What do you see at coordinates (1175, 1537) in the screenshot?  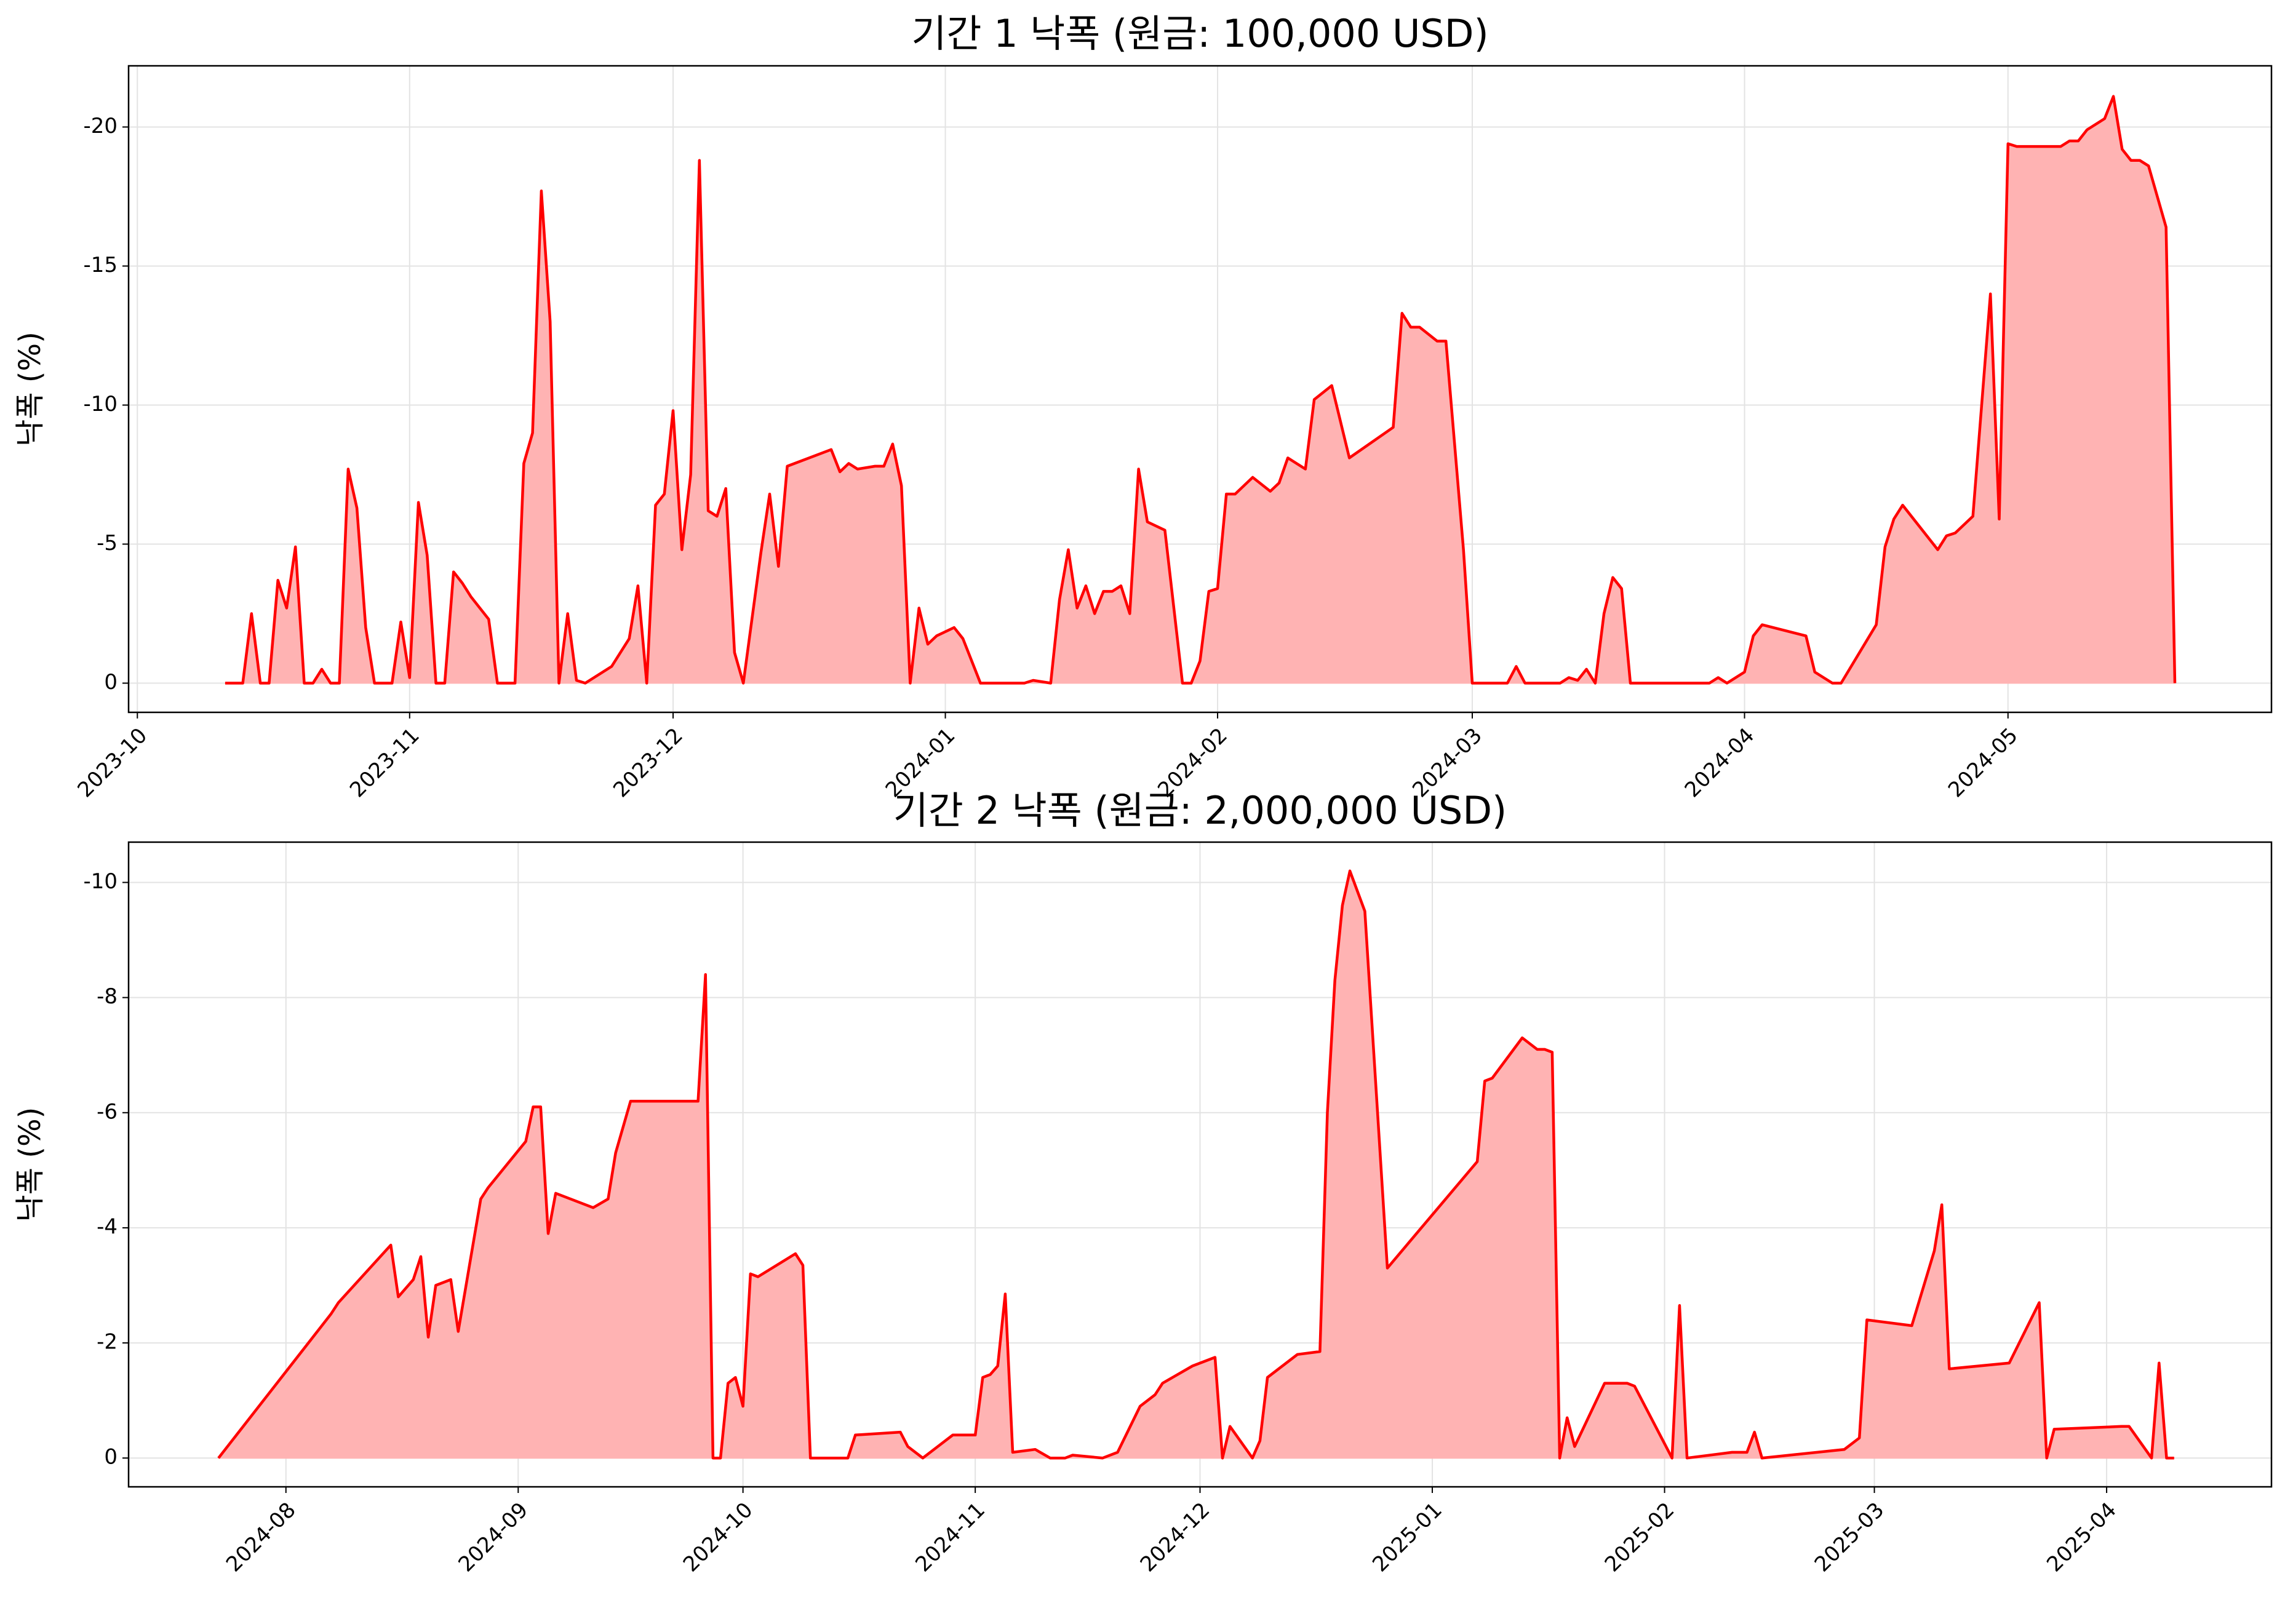 I see `x-tick-label: 2024-12` at bounding box center [1175, 1537].